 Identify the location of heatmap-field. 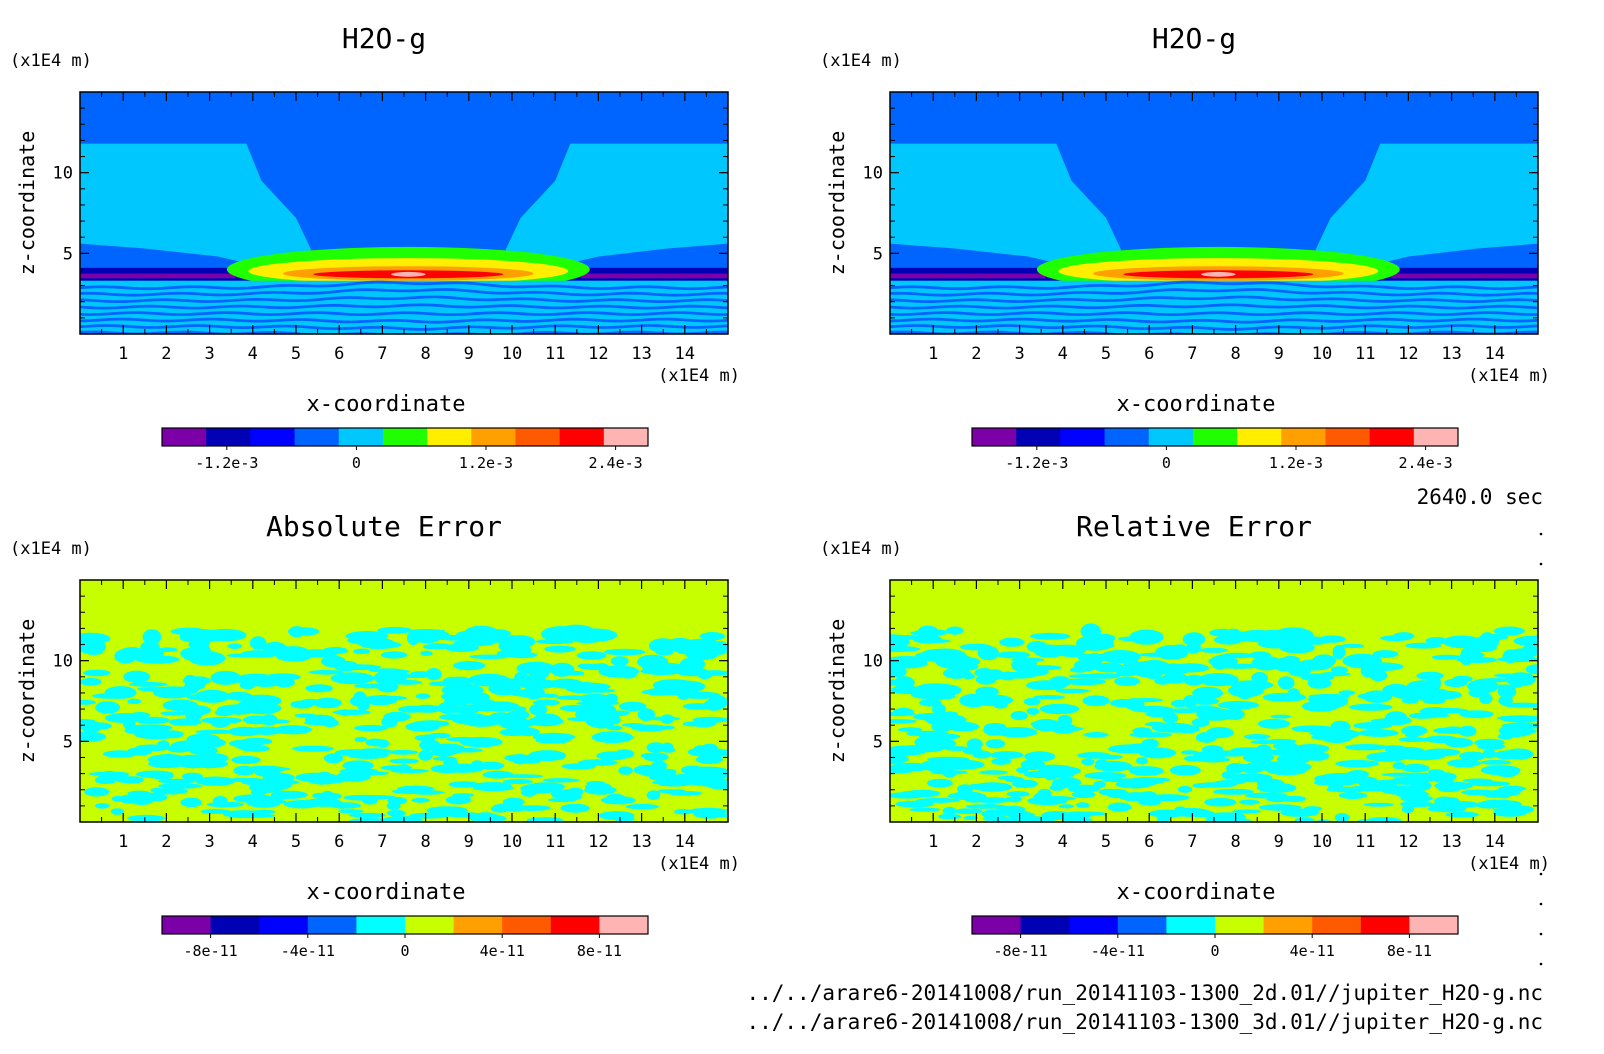
(1214, 213).